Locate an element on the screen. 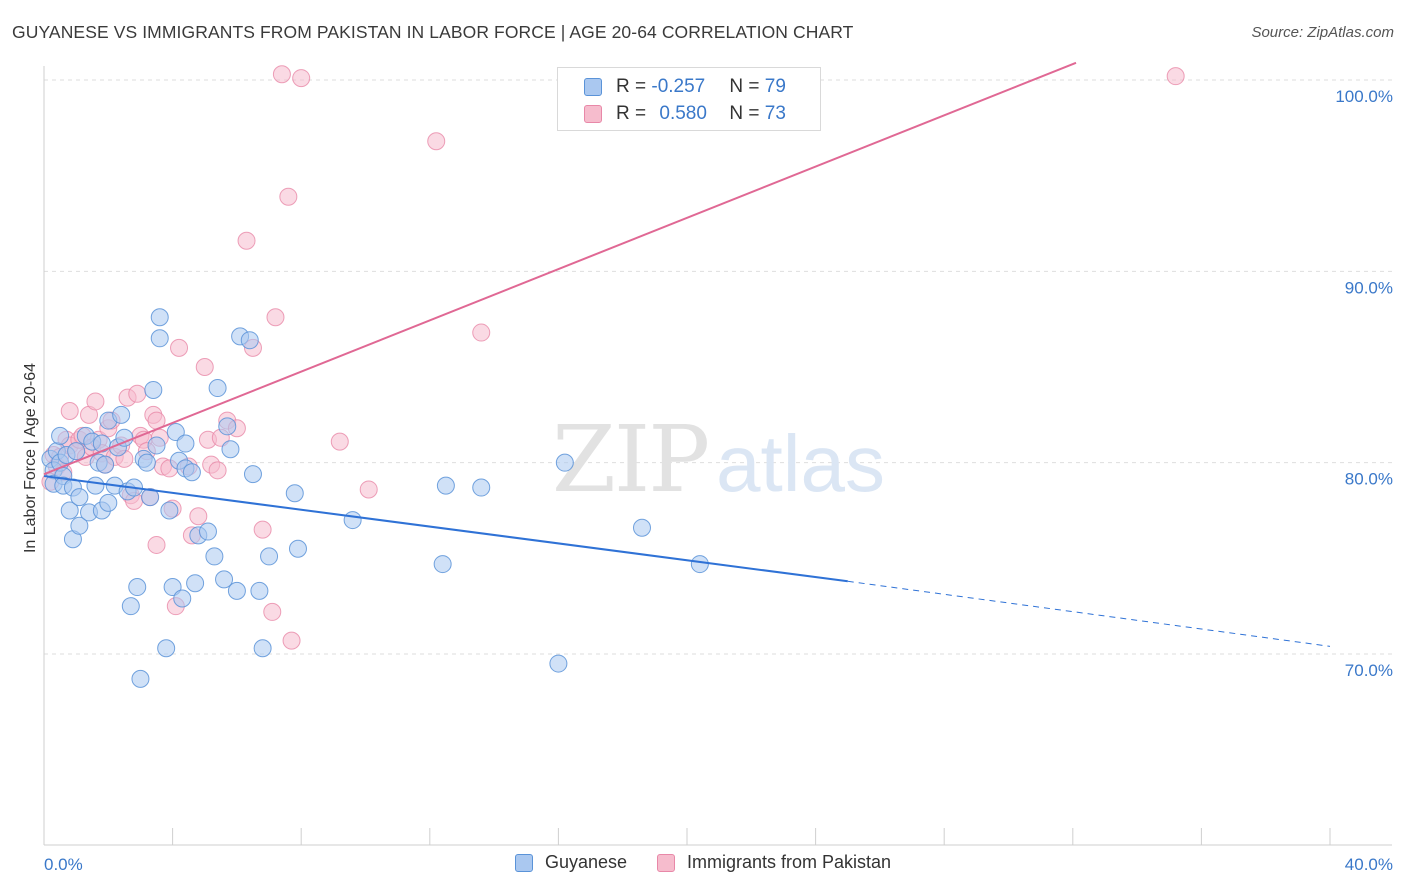 Image resolution: width=1406 pixels, height=892 pixels. guyanese-trend-line is located at coordinates (445, 529).